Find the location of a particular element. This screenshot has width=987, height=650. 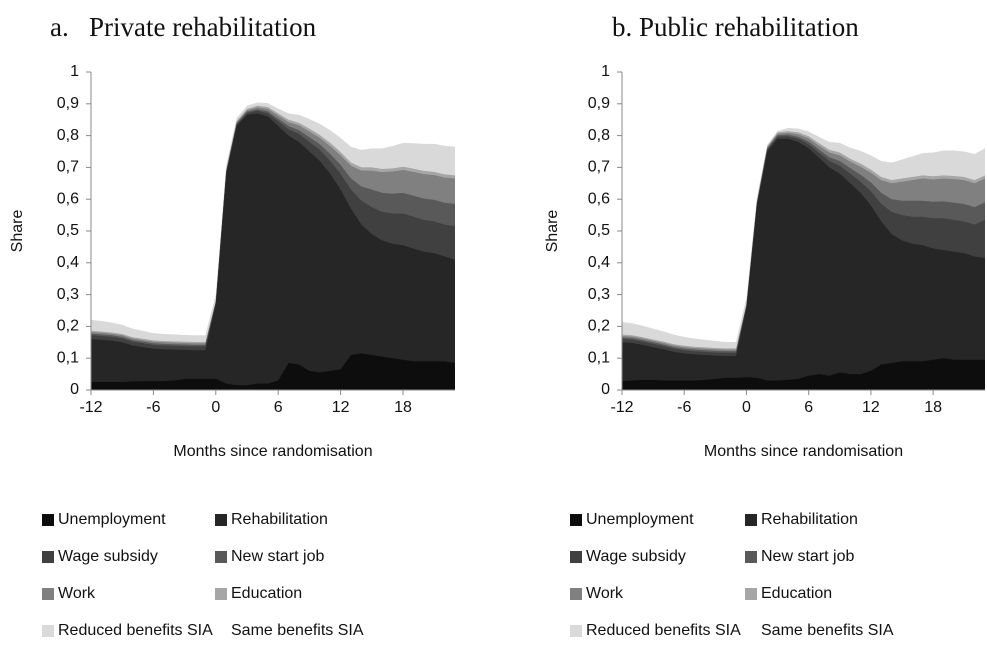

chart-title: b. Public rehabilitation is located at coordinates (735, 27).